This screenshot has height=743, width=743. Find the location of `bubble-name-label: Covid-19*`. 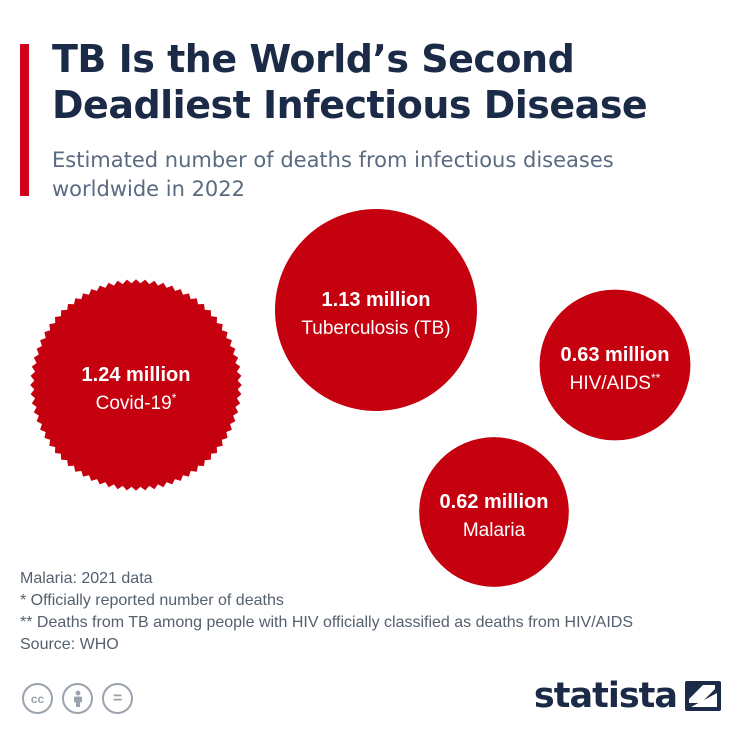

bubble-name-label: Covid-19* is located at coordinates (136, 402).